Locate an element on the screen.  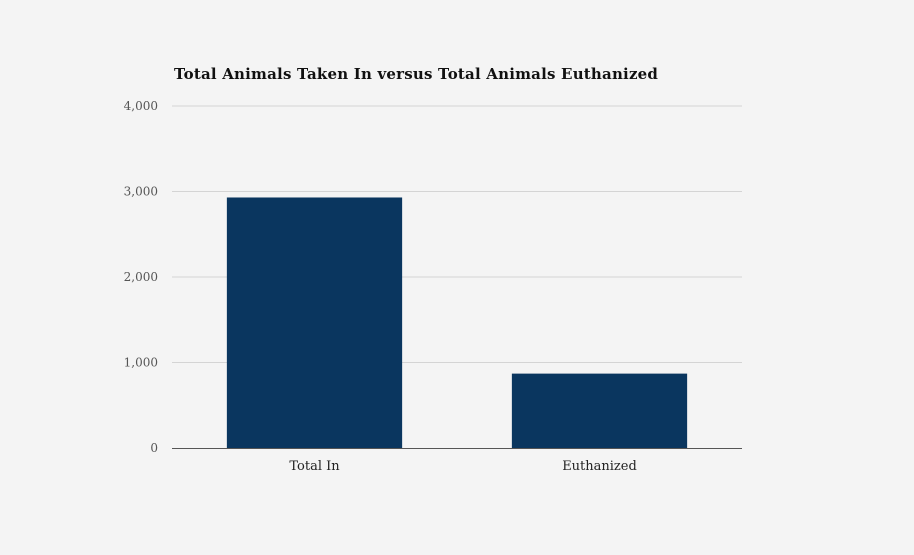
x-tick-label: Euthanized is located at coordinates (599, 466).